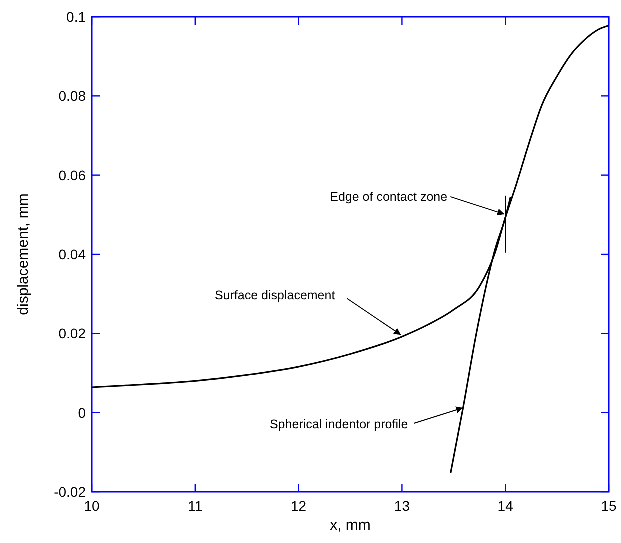  What do you see at coordinates (195, 506) in the screenshot?
I see `x-tick-label: 11` at bounding box center [195, 506].